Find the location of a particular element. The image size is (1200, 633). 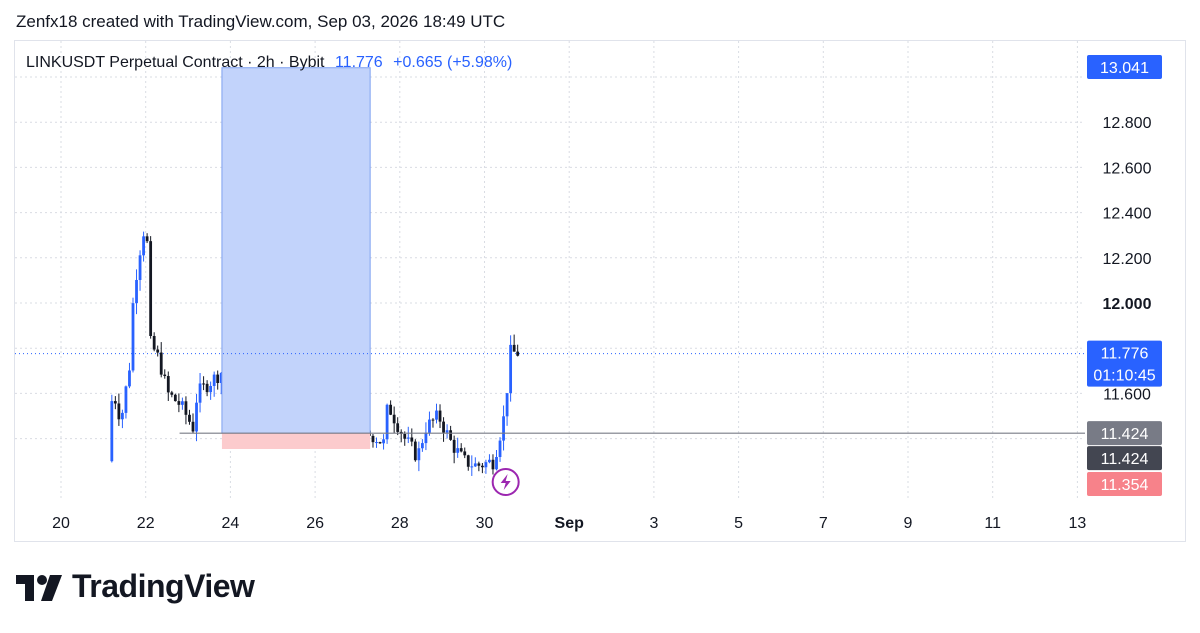

countdown-label-text: 01:10:45 is located at coordinates (1124, 376).